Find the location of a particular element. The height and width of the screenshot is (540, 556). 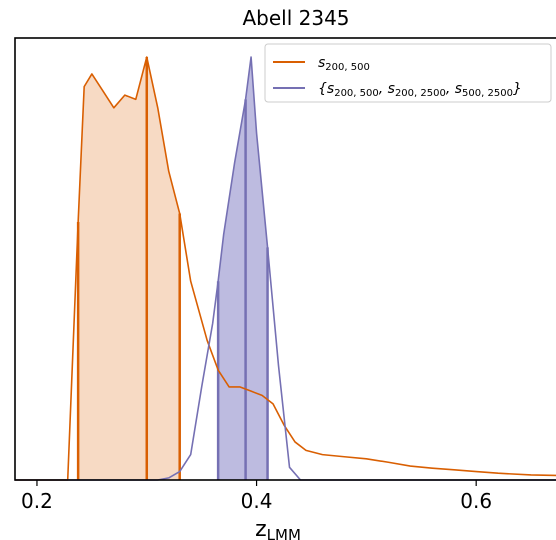

legend-2-sub-3: 500, 2500 is located at coordinates (487, 93).